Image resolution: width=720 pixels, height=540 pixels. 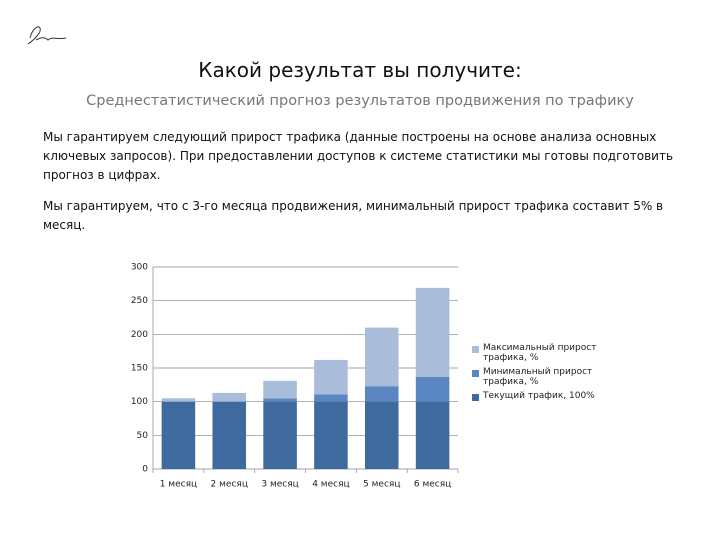 I want to click on x-tick-label: 6 месяц, so click(x=432, y=485).